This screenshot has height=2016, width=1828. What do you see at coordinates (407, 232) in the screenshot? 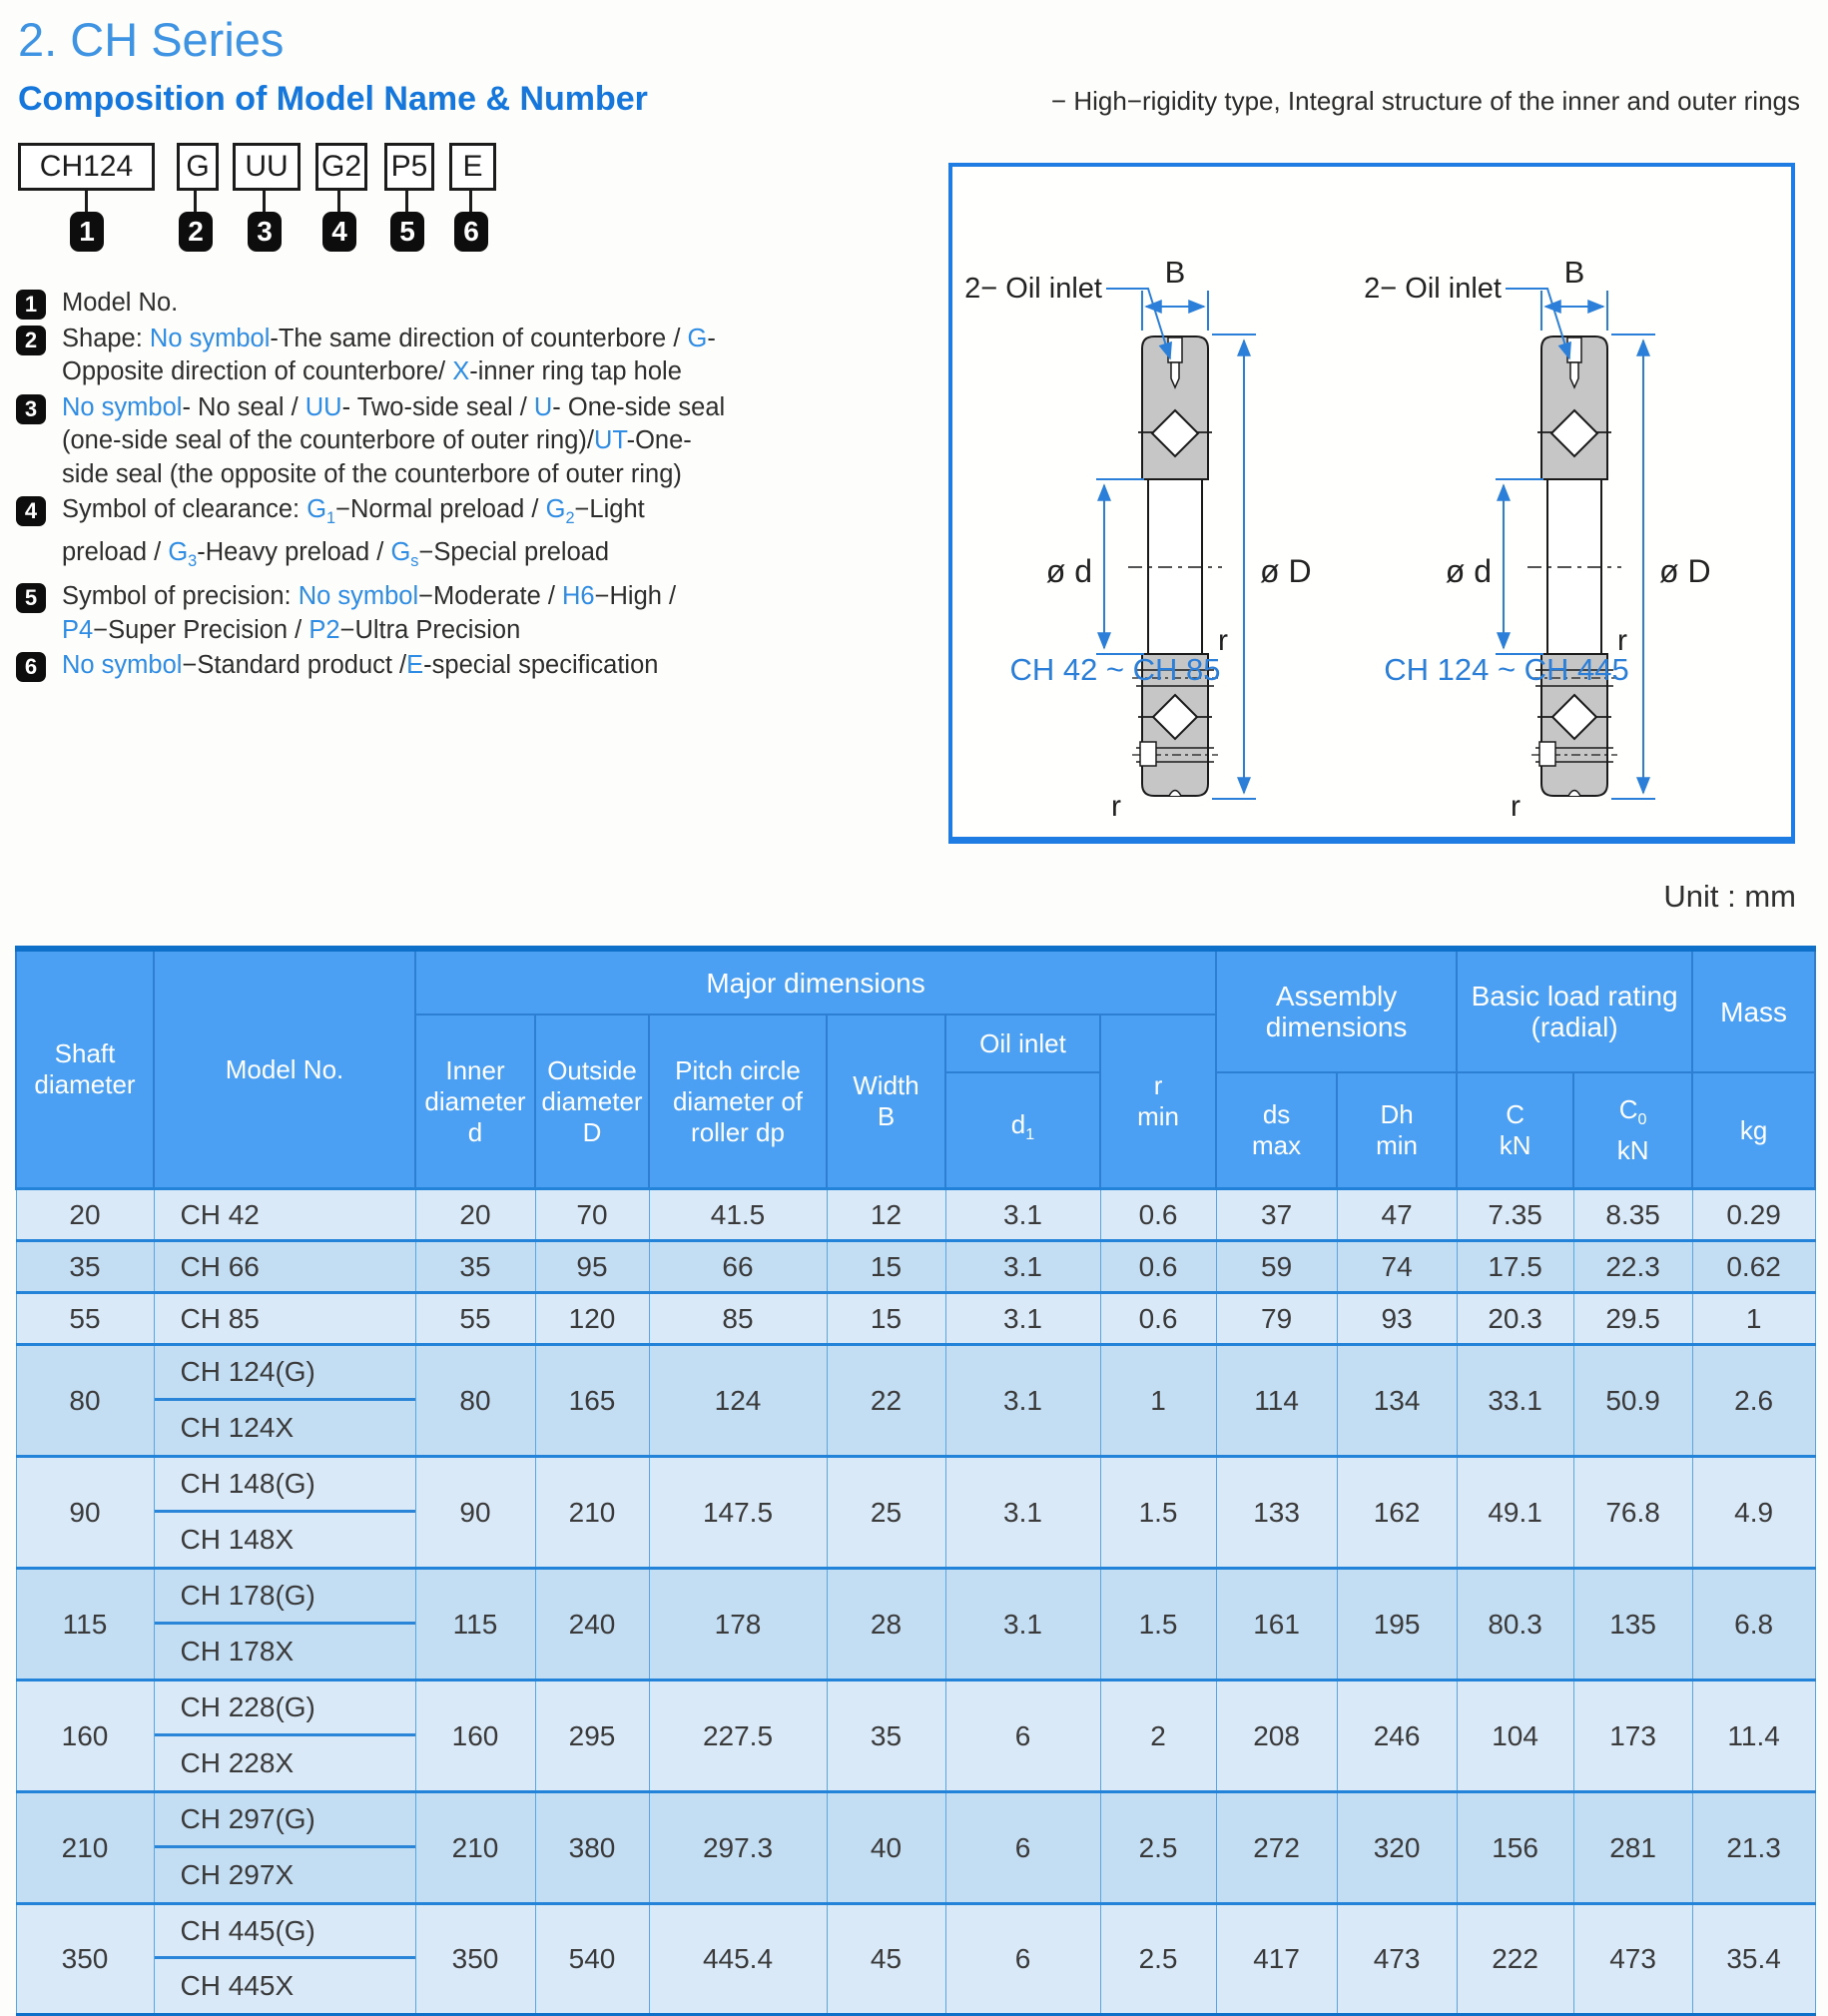
I see `model-code-badge-5: 5` at bounding box center [407, 232].